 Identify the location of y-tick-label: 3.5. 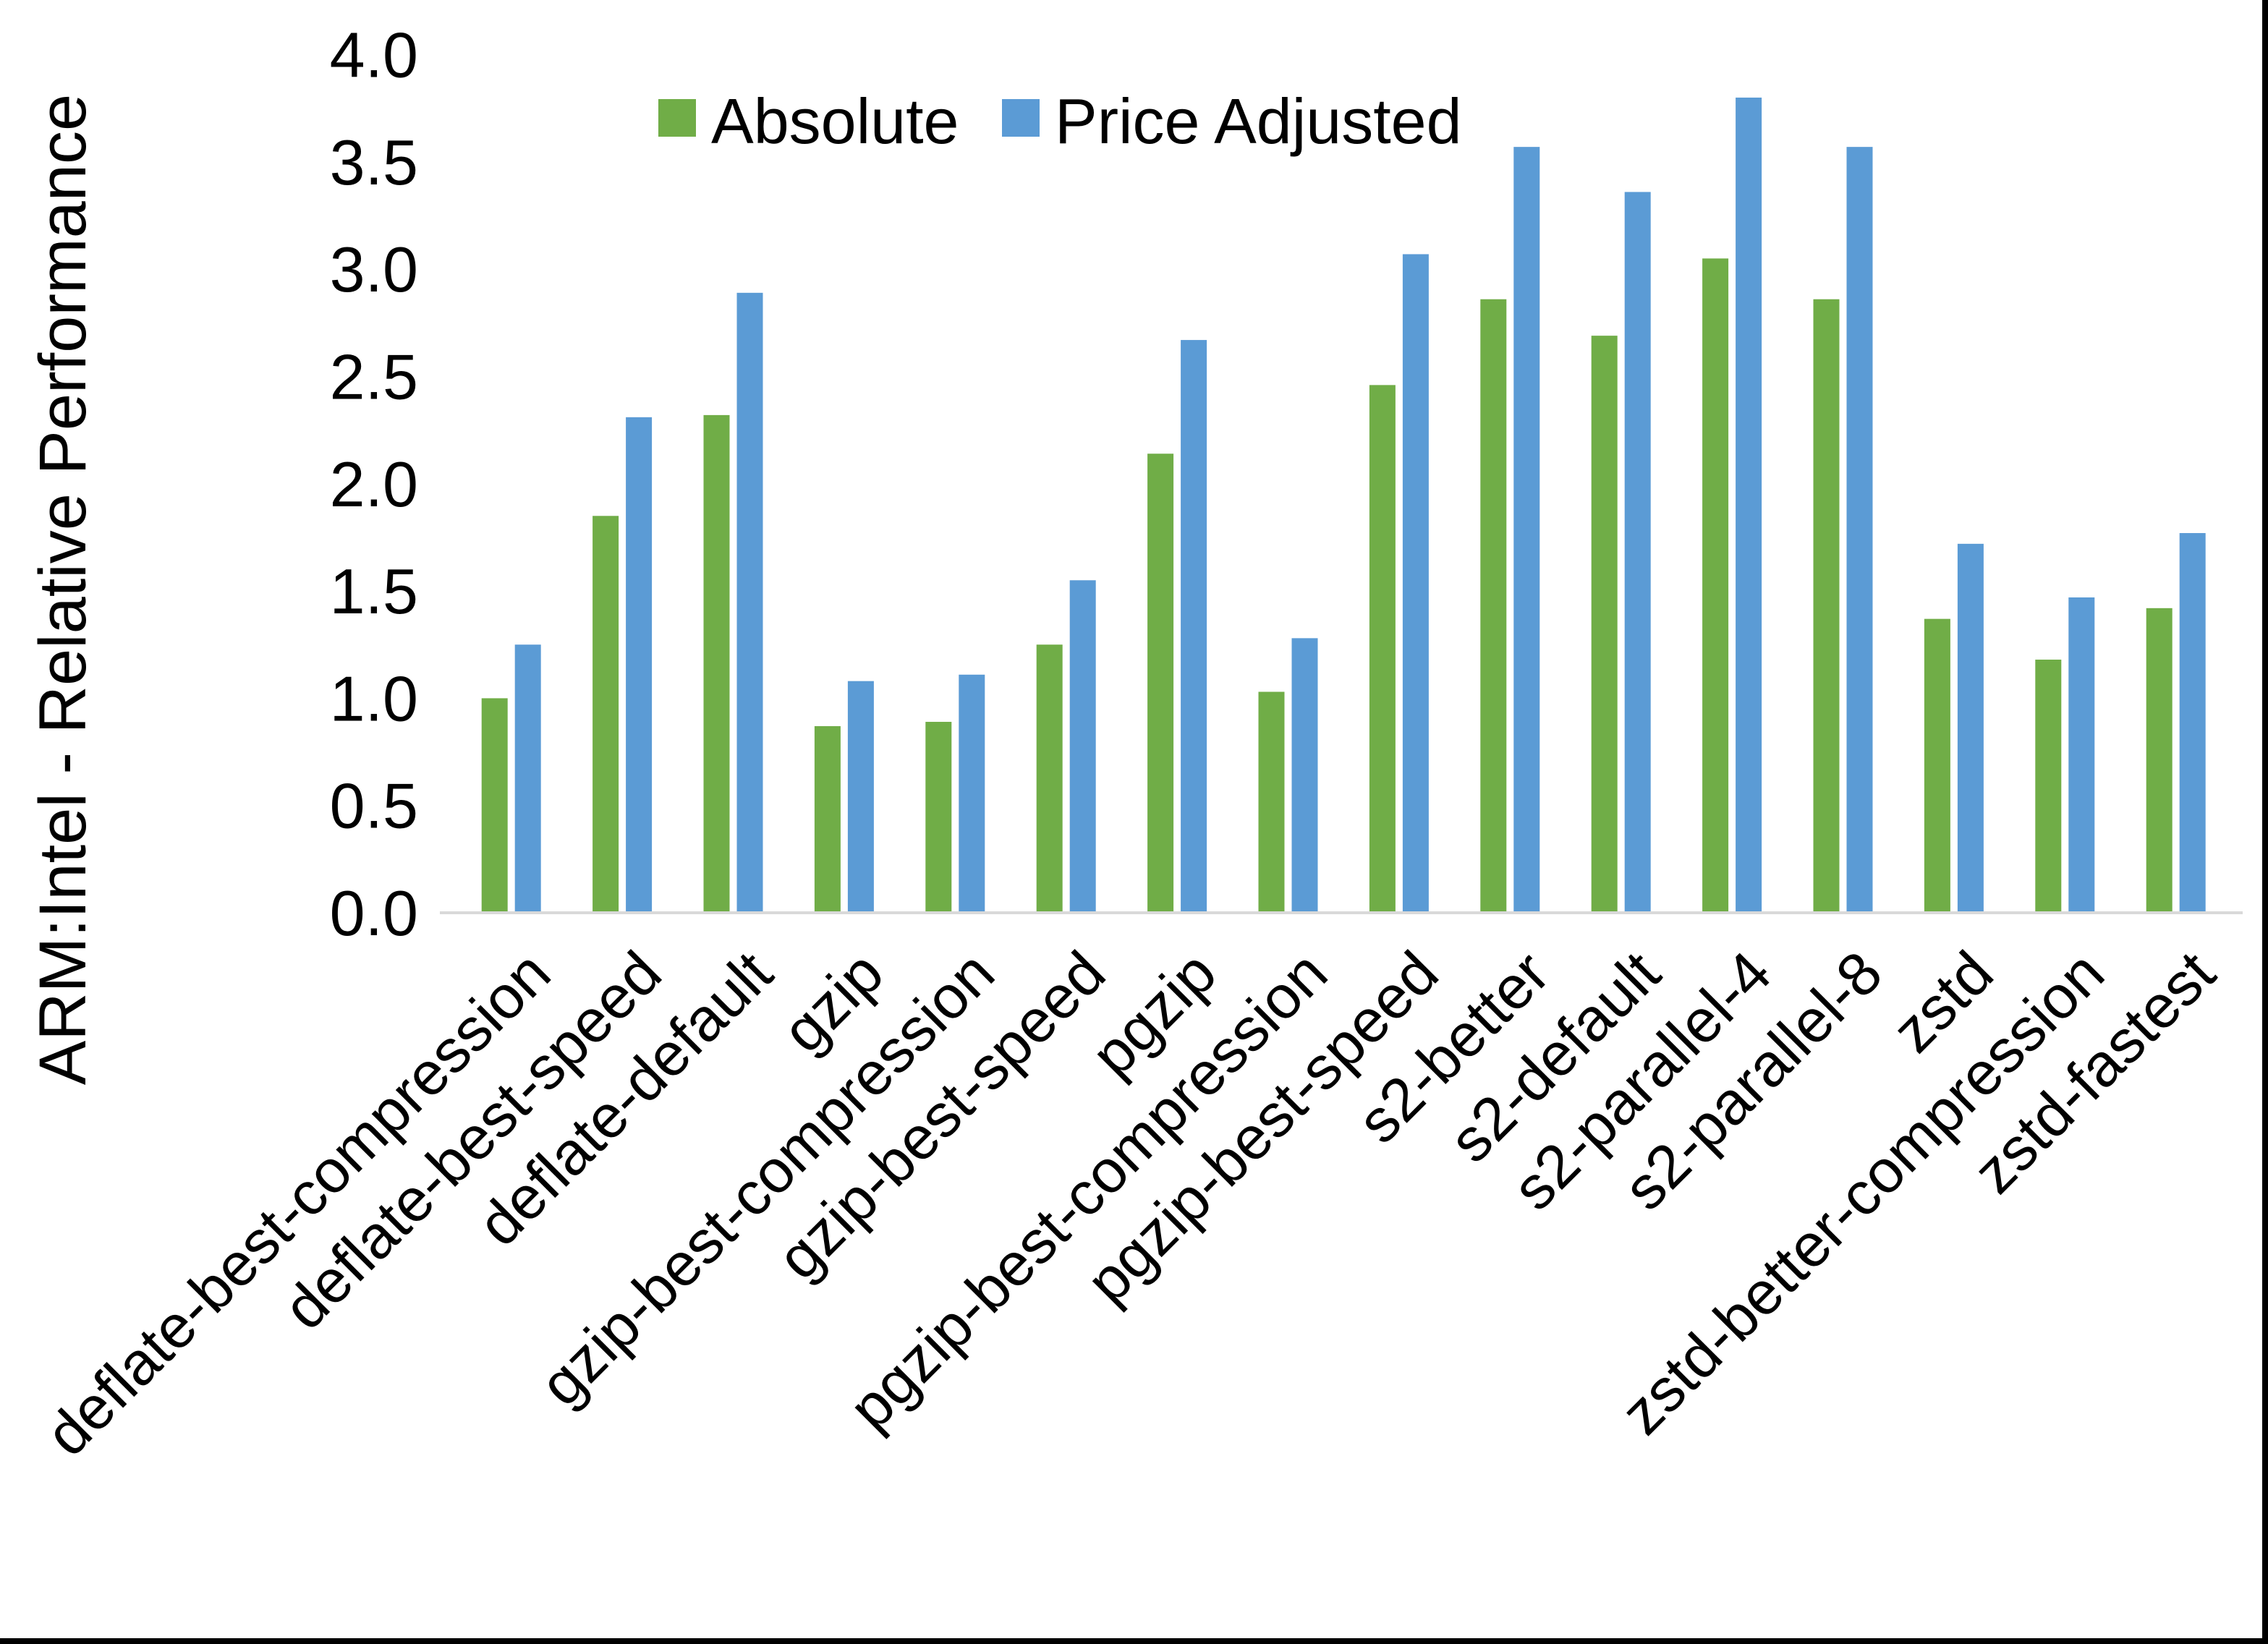
(374, 162).